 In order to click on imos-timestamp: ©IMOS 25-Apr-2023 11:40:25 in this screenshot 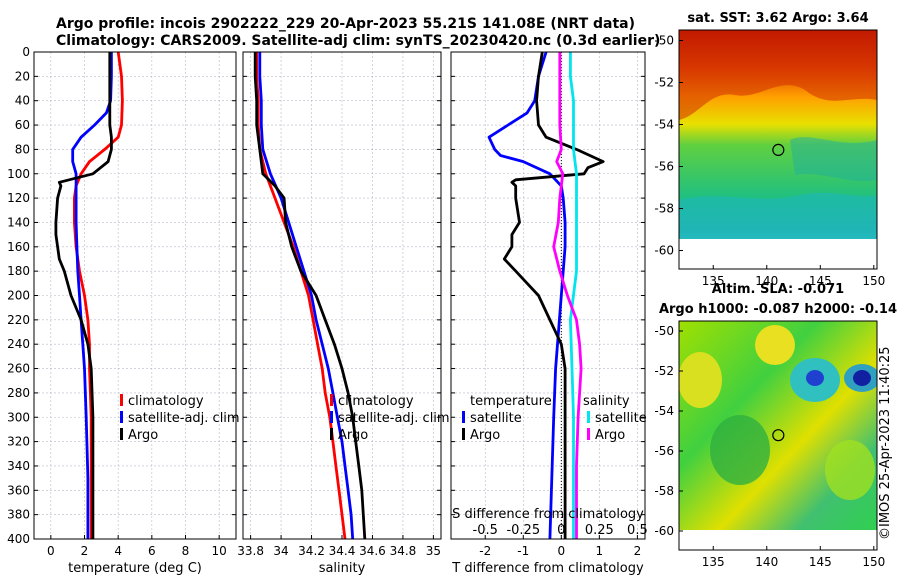, I will do `click(885, 443)`.